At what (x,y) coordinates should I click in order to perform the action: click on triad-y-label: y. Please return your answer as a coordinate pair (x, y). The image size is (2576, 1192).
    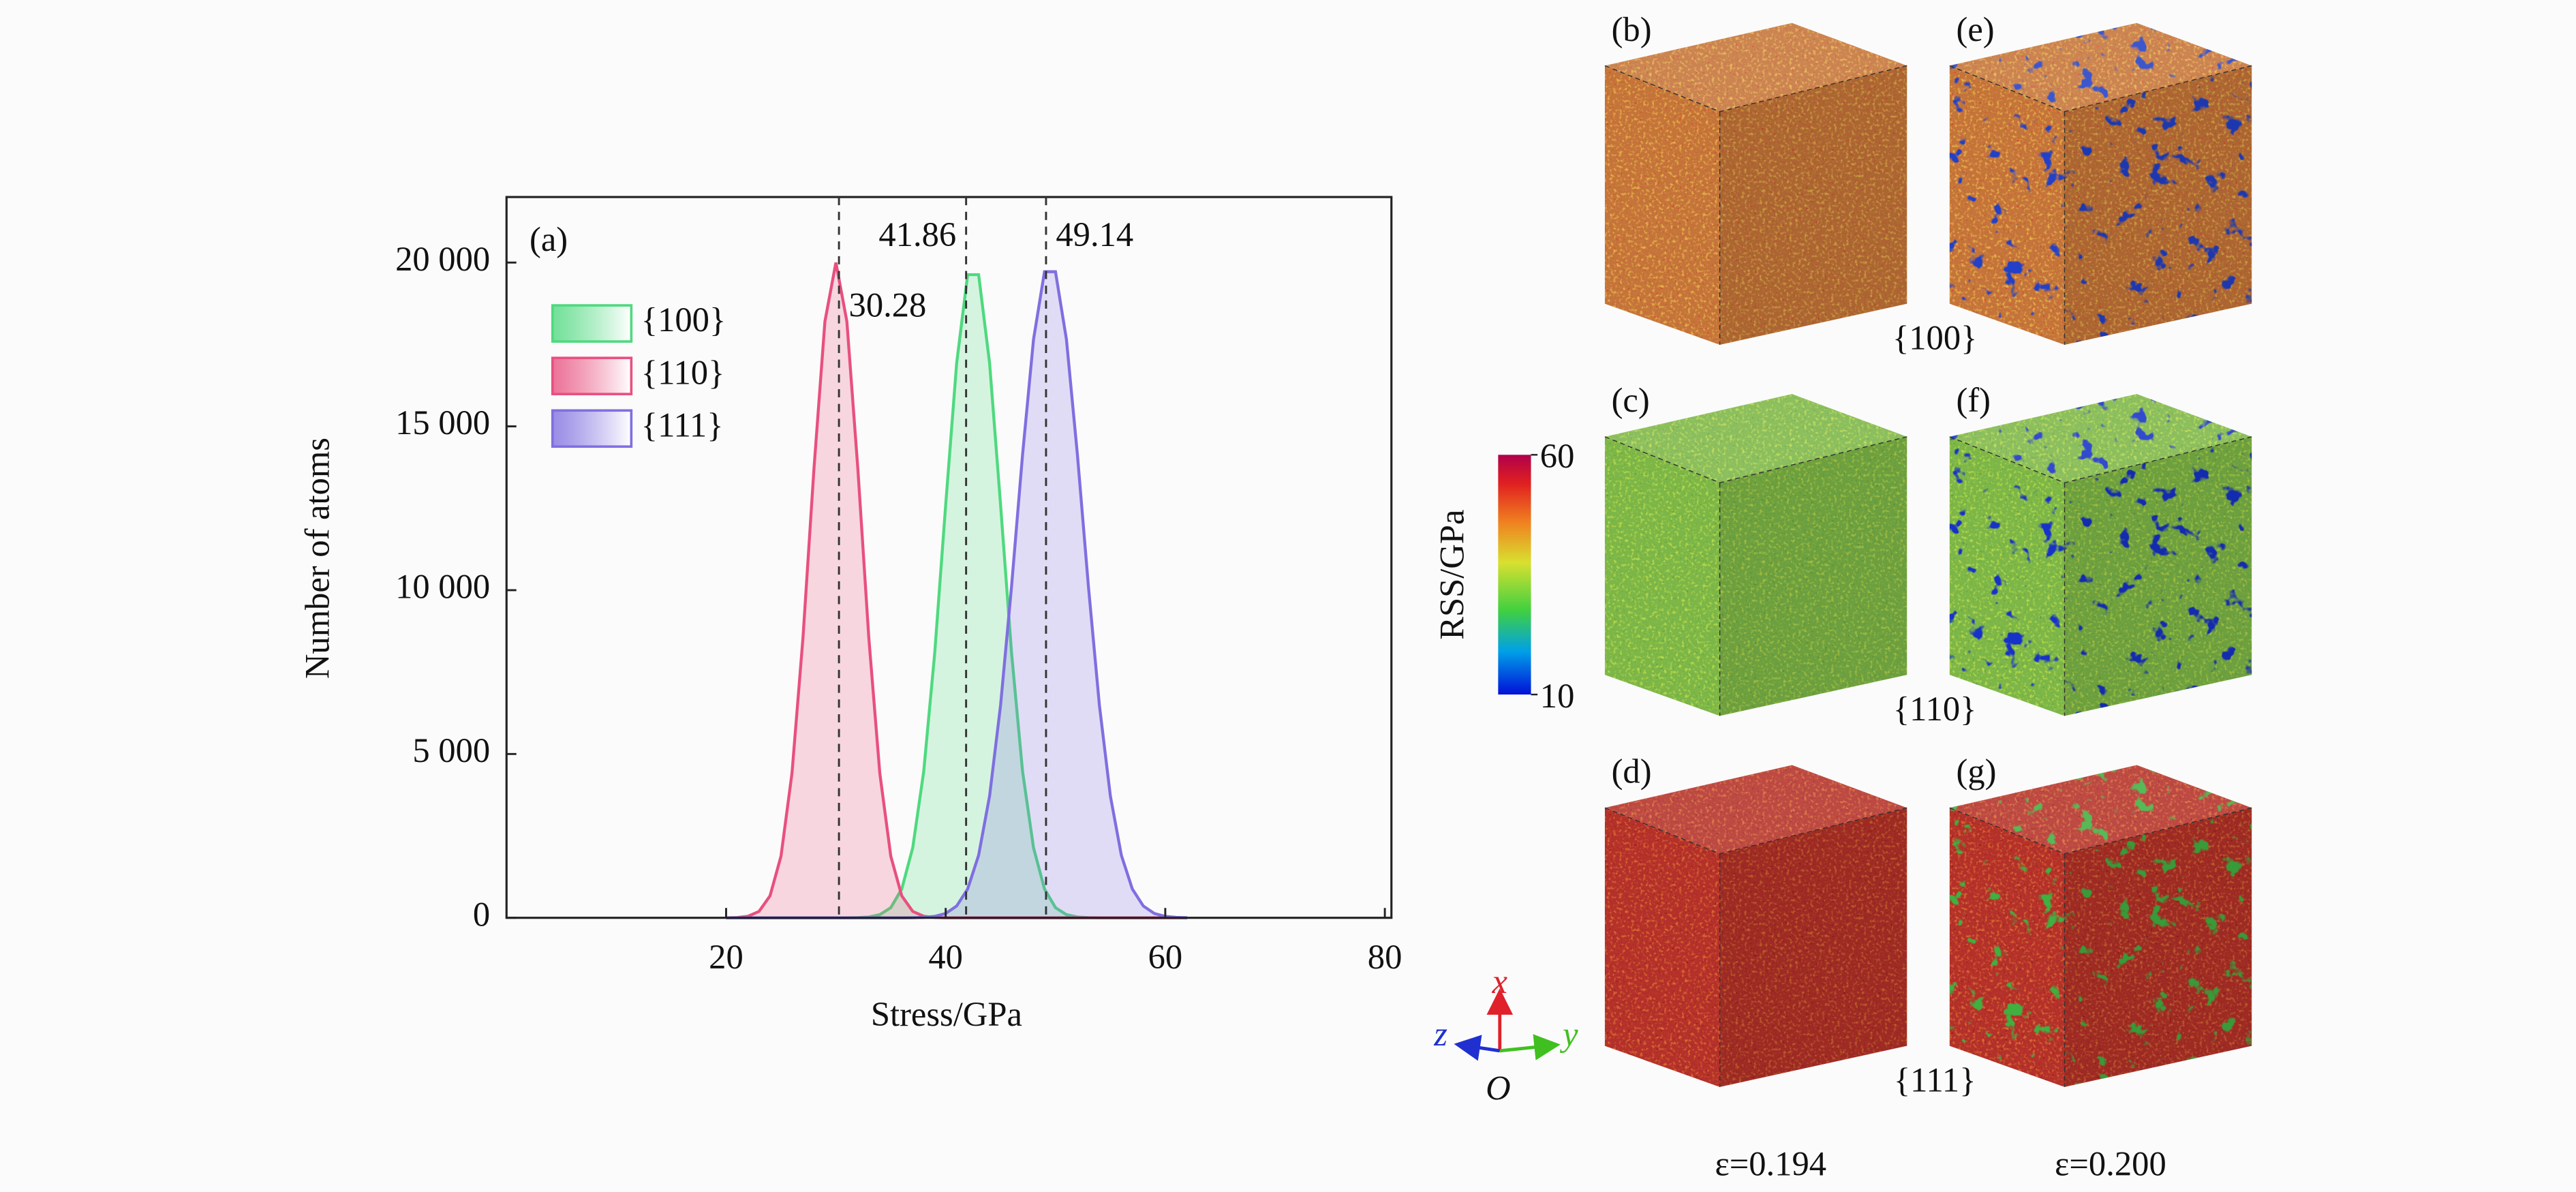
    Looking at the image, I should click on (1569, 1034).